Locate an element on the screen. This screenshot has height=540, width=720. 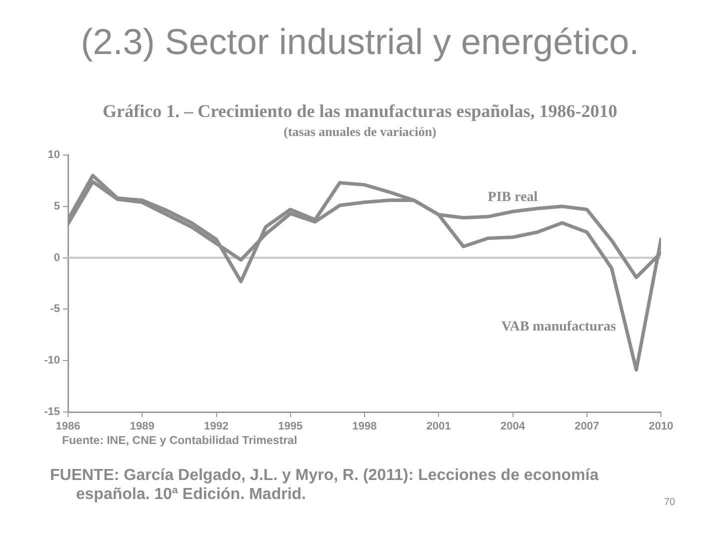
source-note: FUENTE: García Delgado, J.L. y Myro, R. (2011): Lecciones de economía española. 10ª Edición. Madrid. is located at coordinates (324, 485).